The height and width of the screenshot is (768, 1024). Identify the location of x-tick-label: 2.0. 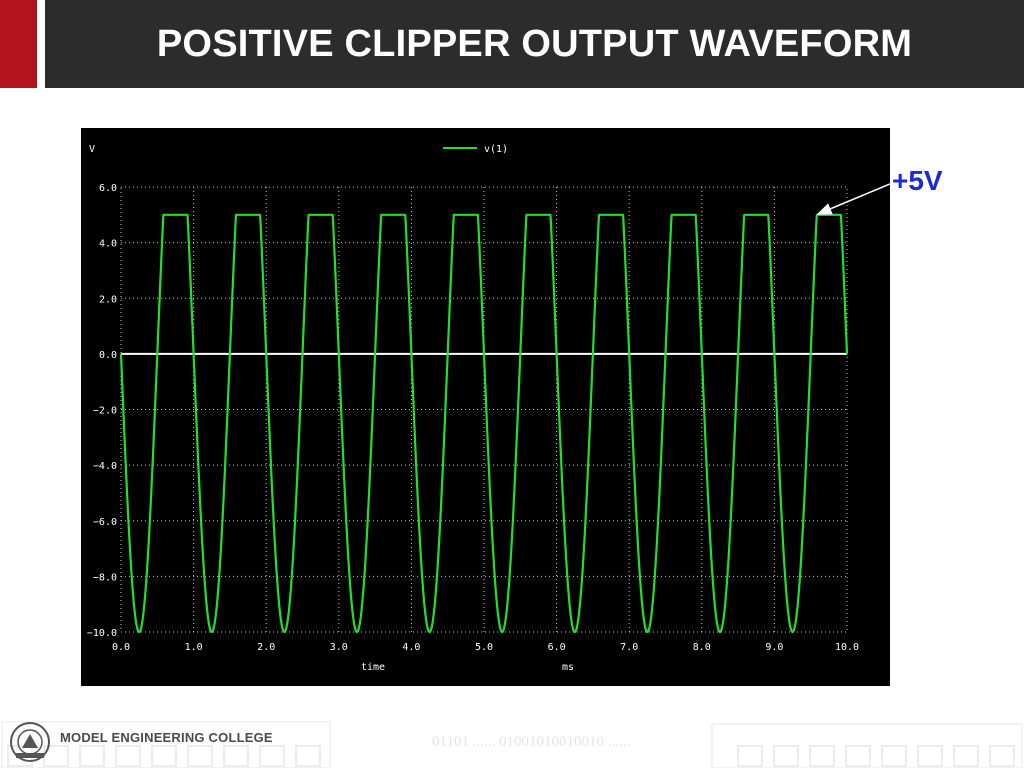
(266, 647).